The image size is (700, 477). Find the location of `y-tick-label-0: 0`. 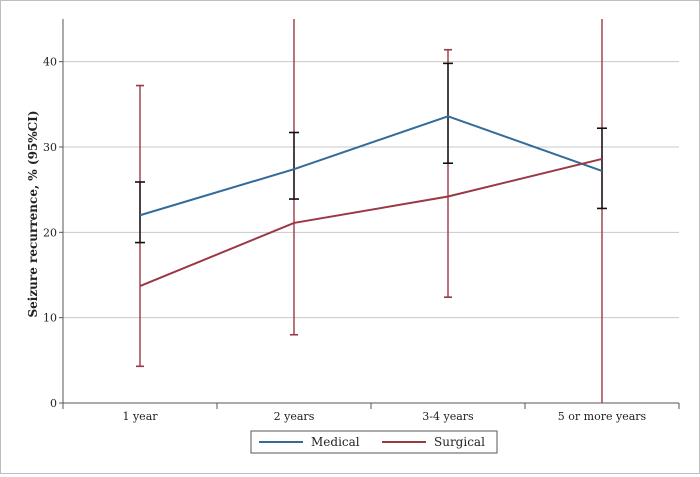

y-tick-label-0: 0 is located at coordinates (53, 403).